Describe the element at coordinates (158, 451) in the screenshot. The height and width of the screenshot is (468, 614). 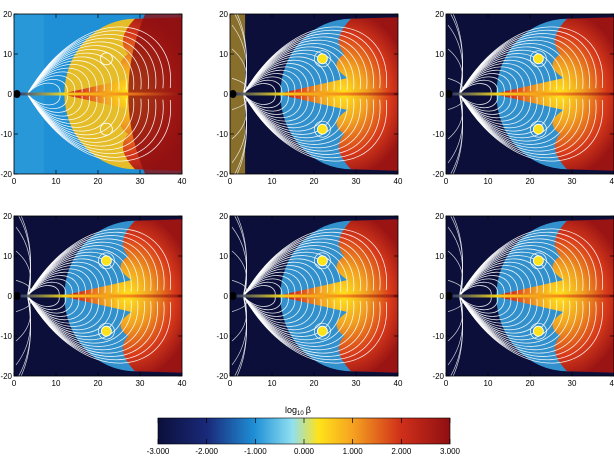
I see `colorbar-tick-label: -3.000` at that location.